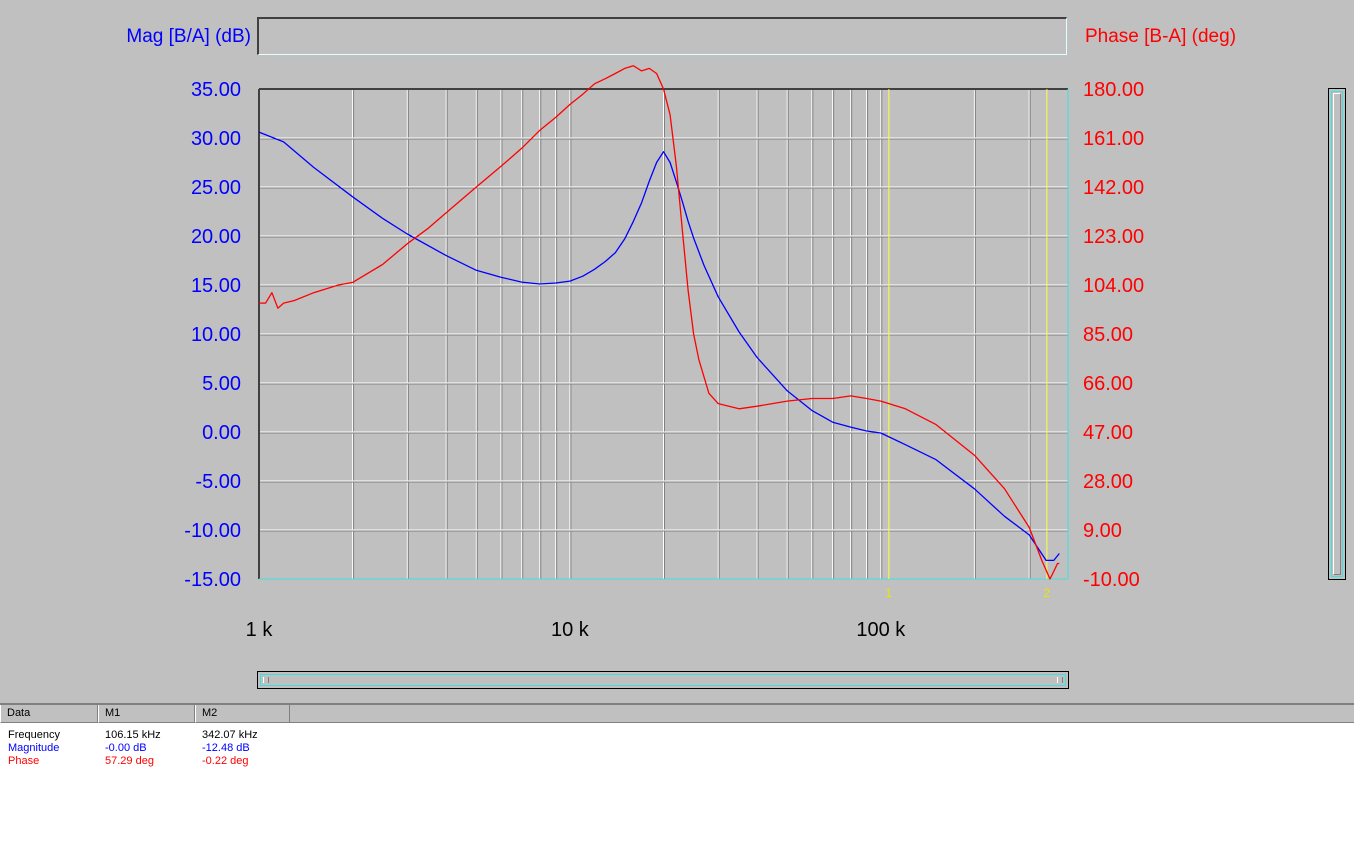  Describe the element at coordinates (216, 139) in the screenshot. I see `left-tick-label: 30.00` at that location.